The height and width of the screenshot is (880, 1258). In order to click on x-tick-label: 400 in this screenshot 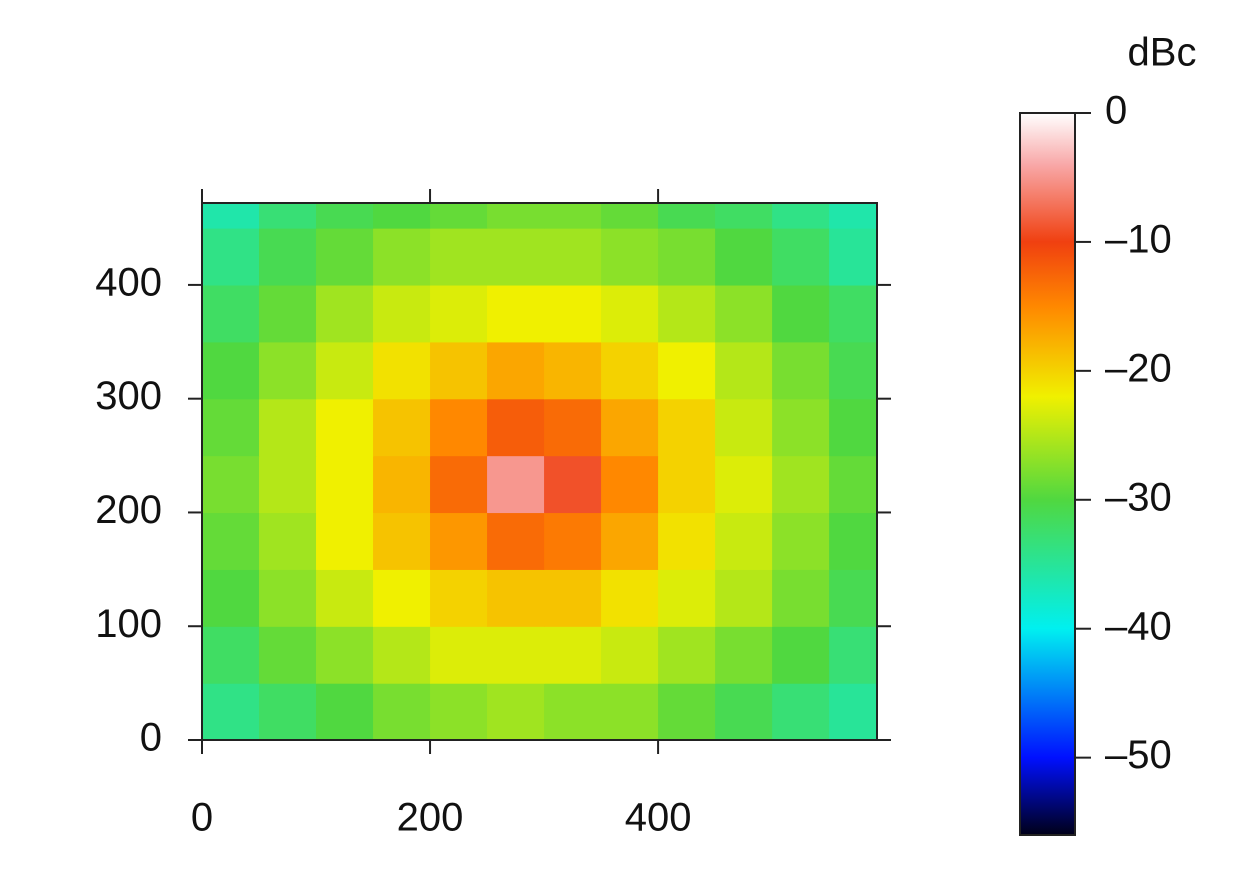, I will do `click(658, 818)`.